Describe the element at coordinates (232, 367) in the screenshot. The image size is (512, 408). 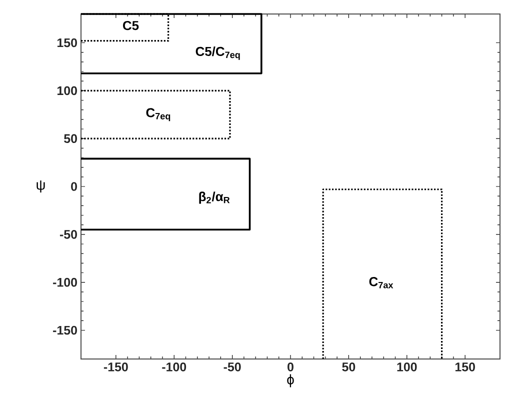
I see `x-tick-label: -50` at that location.